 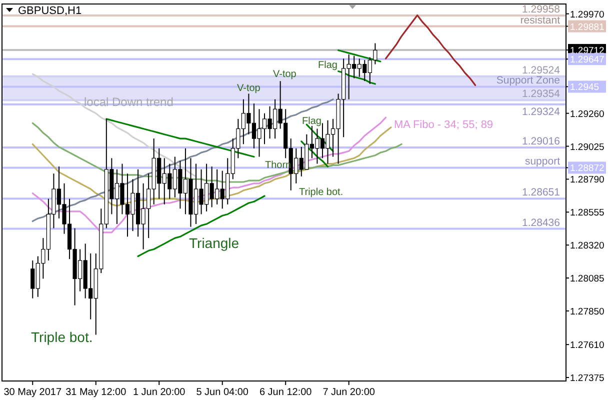 What do you see at coordinates (587, 60) in the screenshot?
I see `y-tick-label: 1.29647` at bounding box center [587, 60].